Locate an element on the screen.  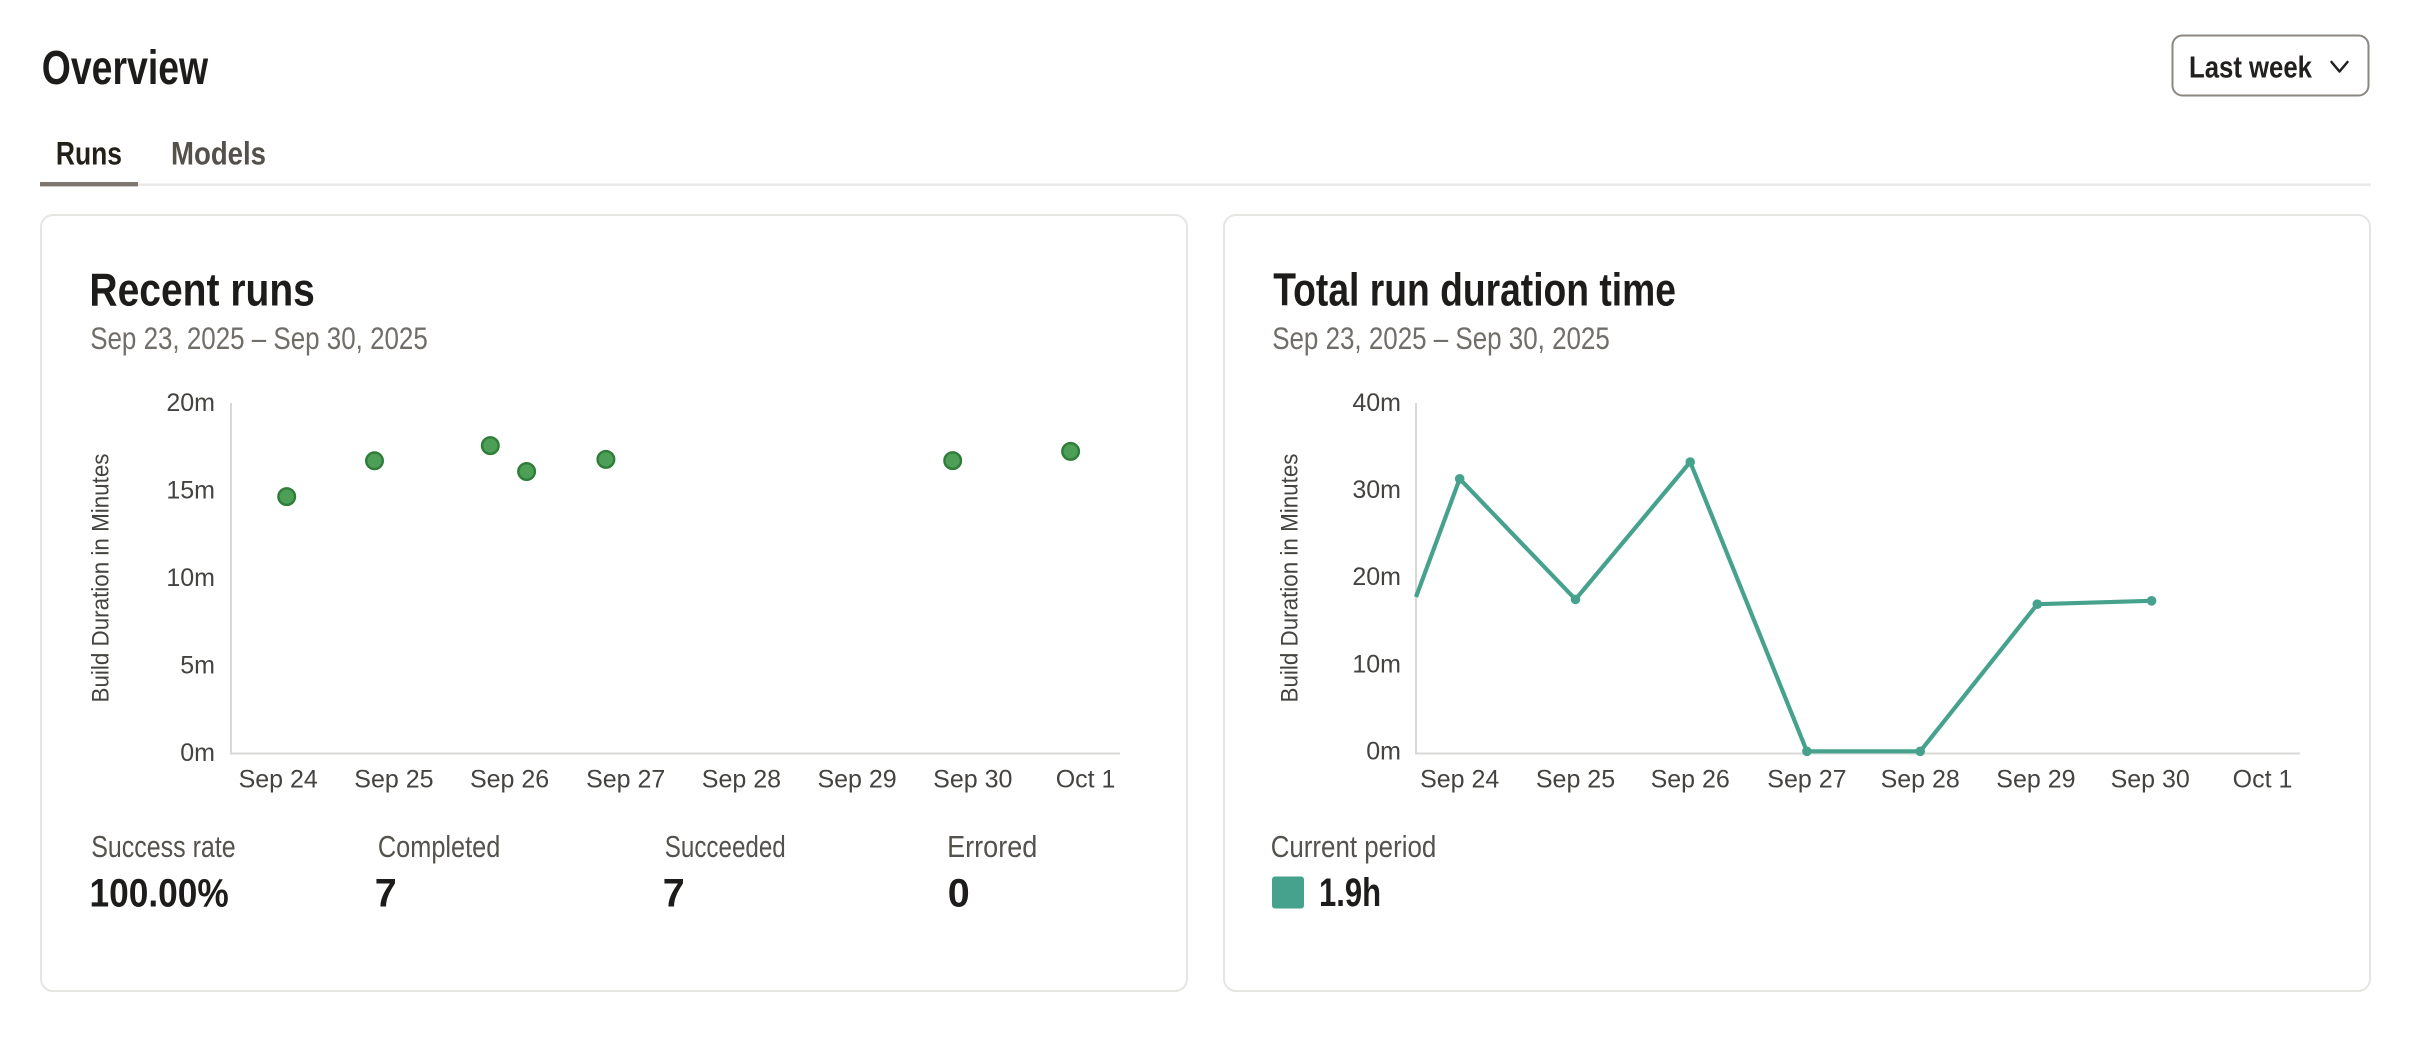
svg-text: Succeeded is located at coordinates (725, 846).